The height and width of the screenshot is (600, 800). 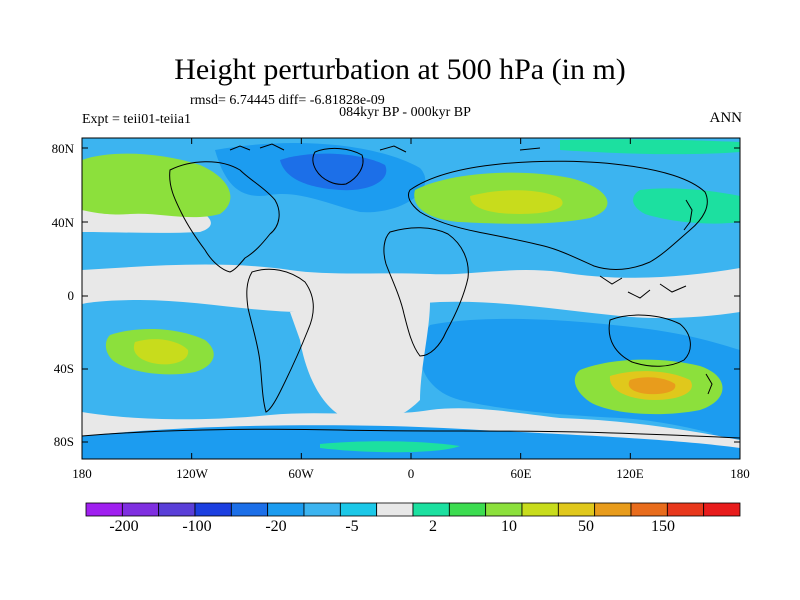 What do you see at coordinates (385, 148) in the screenshot?
I see `coastline-arctic-islands` at bounding box center [385, 148].